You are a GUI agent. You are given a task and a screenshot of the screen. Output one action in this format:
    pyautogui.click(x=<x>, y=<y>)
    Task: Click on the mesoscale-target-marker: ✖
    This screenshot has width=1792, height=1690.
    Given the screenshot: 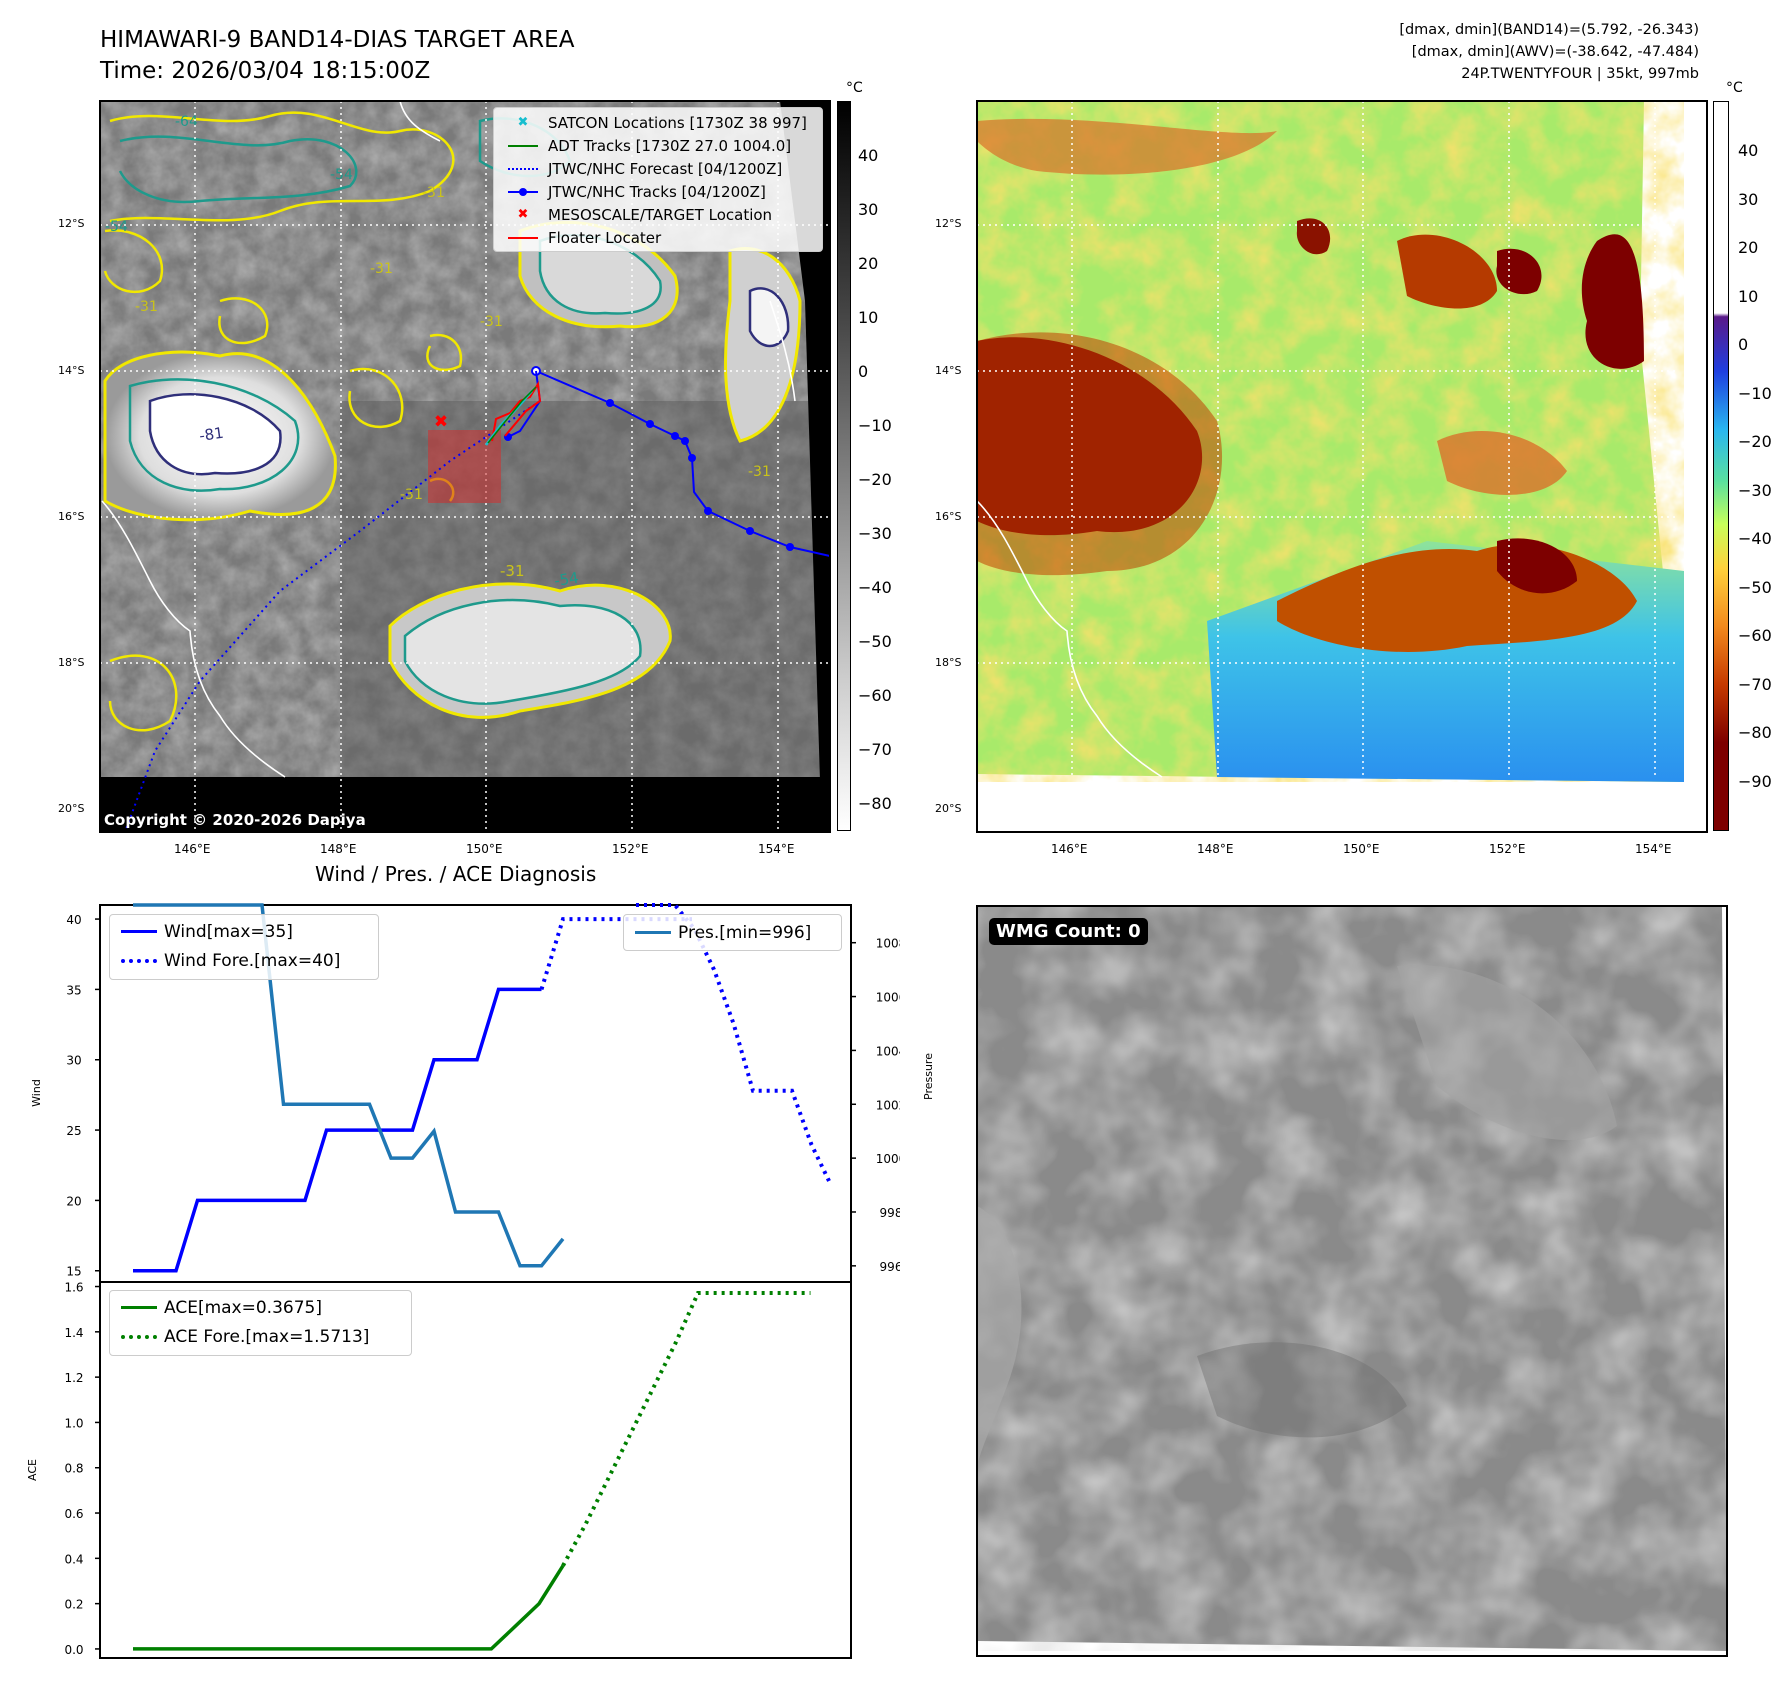 What is the action you would take?
    pyautogui.click(x=441, y=422)
    